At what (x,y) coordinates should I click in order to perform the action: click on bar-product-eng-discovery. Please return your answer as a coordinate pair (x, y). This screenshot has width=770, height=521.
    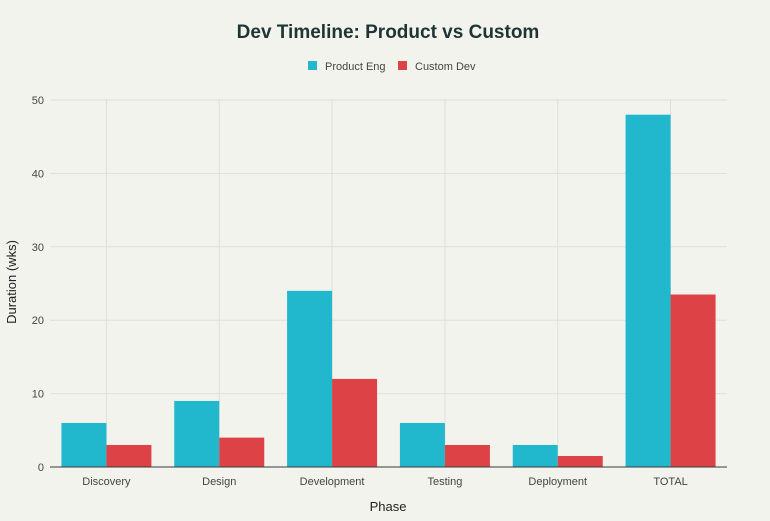
    Looking at the image, I should click on (84, 444).